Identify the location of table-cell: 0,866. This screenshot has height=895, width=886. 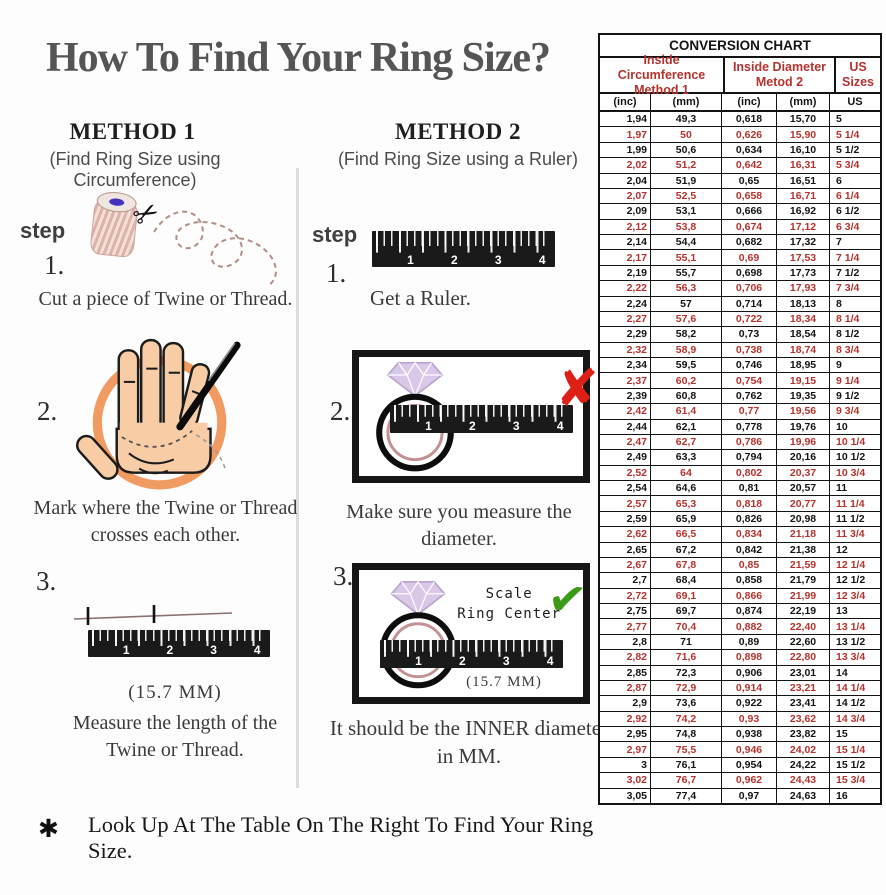
(749, 595).